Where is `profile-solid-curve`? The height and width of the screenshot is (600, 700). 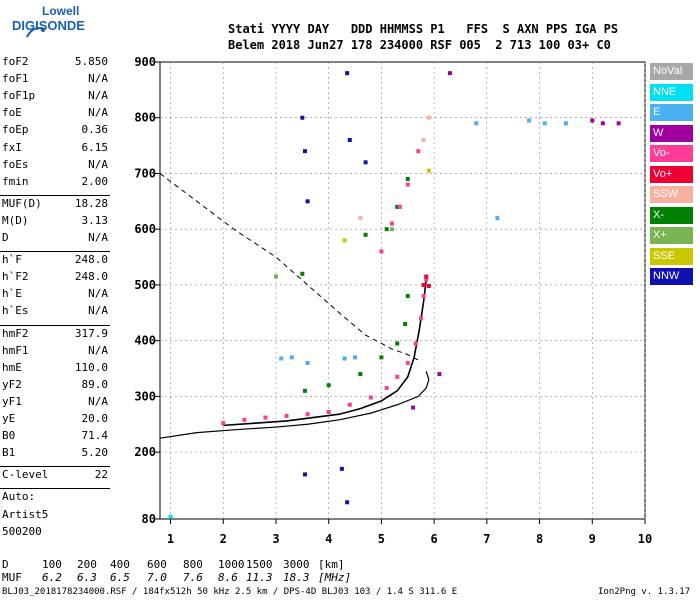
profile-solid-curve is located at coordinates (294, 405).